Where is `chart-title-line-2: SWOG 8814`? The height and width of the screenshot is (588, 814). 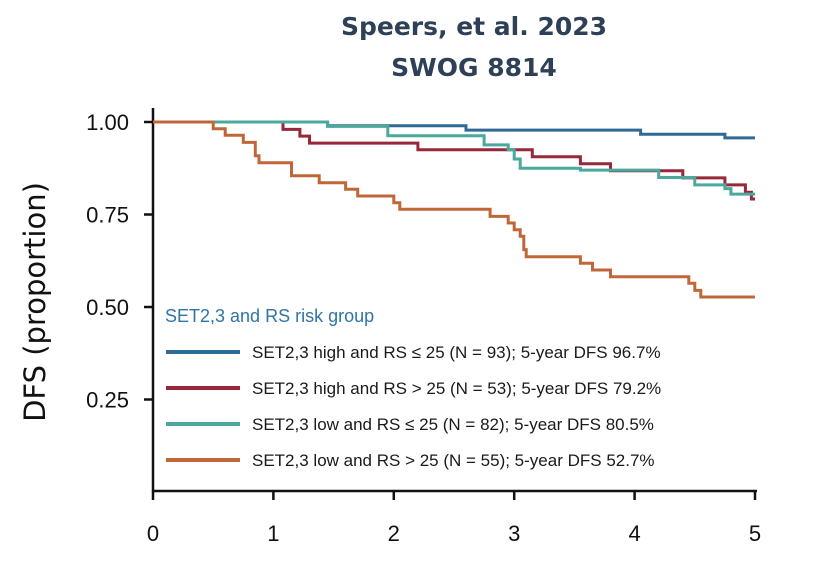
chart-title-line-2: SWOG 8814 is located at coordinates (474, 67).